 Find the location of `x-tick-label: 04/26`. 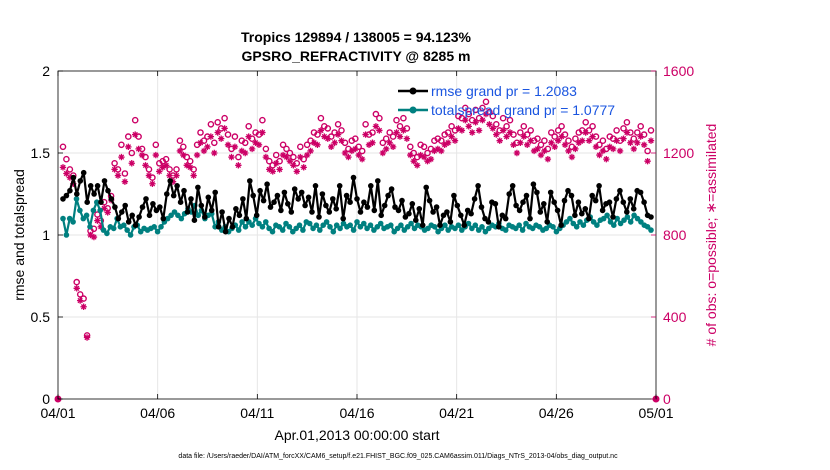

x-tick-label: 04/26 is located at coordinates (556, 413).